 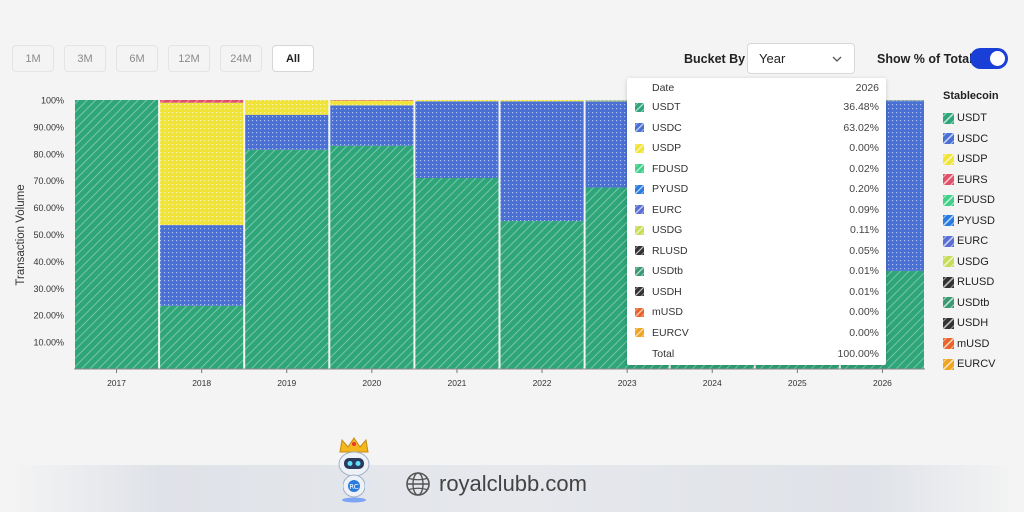 What do you see at coordinates (989, 58) in the screenshot?
I see `show-percent-toggle` at bounding box center [989, 58].